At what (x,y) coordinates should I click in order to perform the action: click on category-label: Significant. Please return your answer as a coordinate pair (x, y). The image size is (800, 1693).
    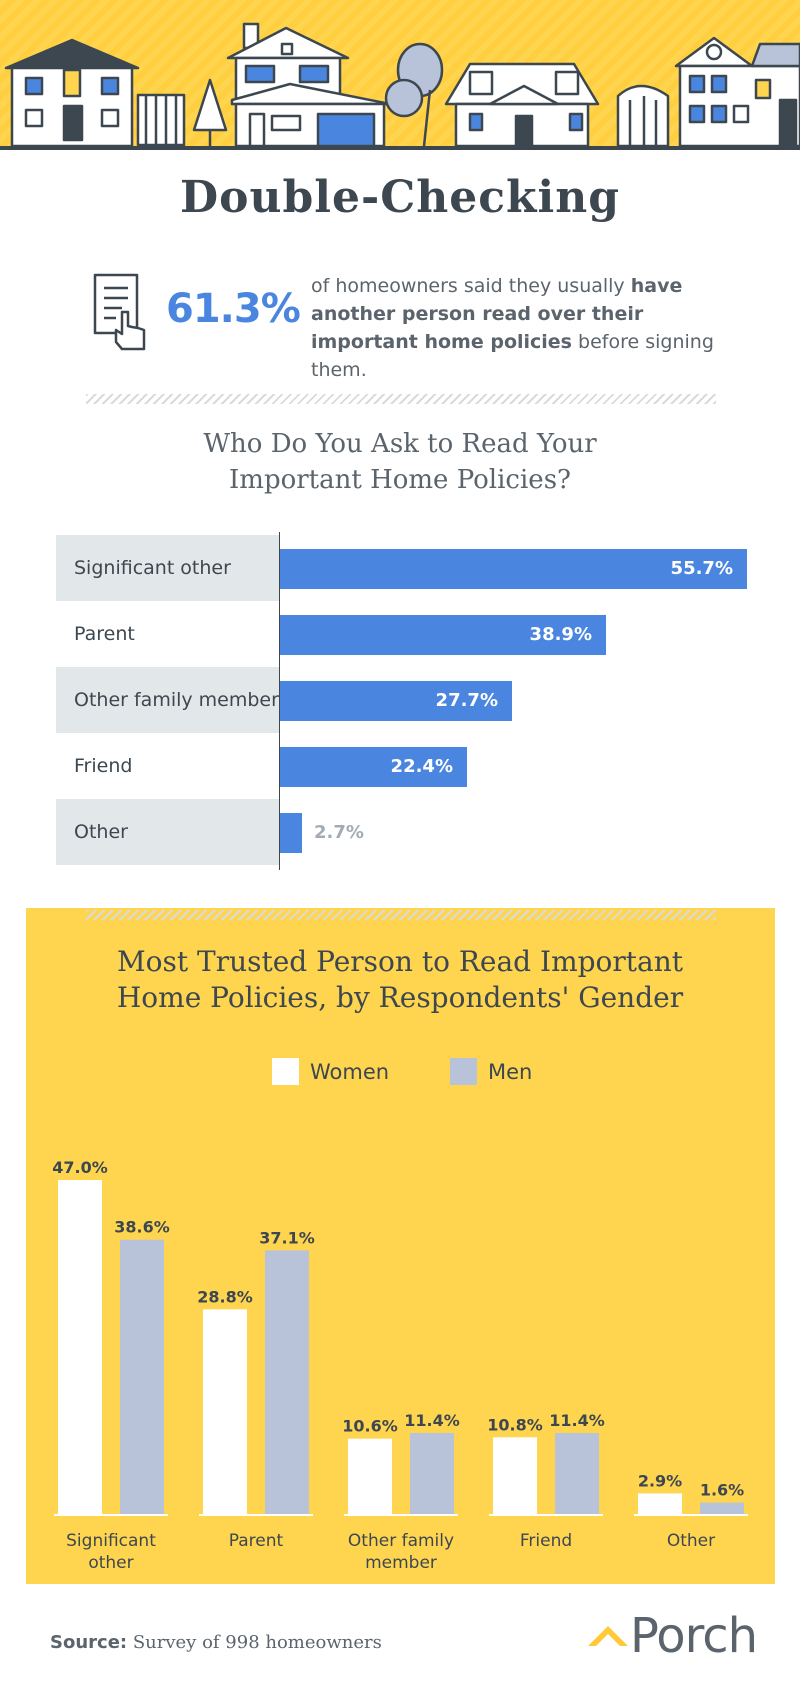
    Looking at the image, I should click on (111, 1541).